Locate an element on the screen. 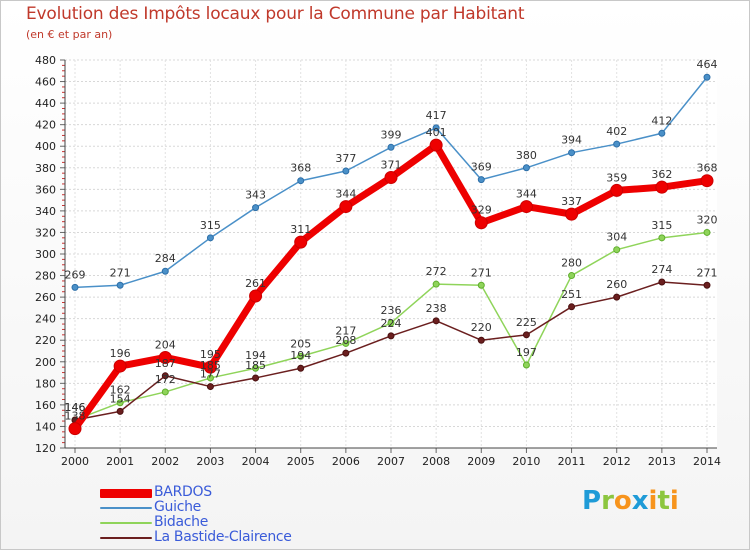 The height and width of the screenshot is (550, 750). x-tick-label: 2004 is located at coordinates (256, 461).